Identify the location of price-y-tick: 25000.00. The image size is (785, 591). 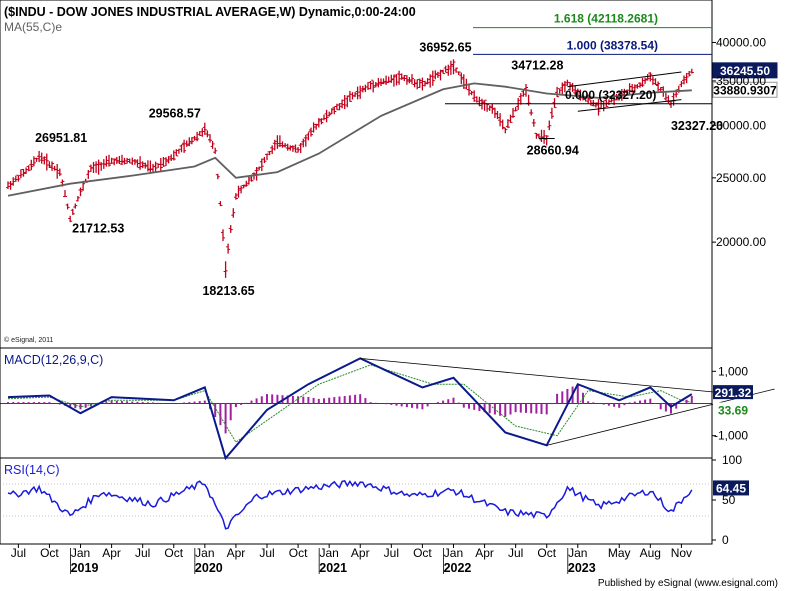
(741, 178).